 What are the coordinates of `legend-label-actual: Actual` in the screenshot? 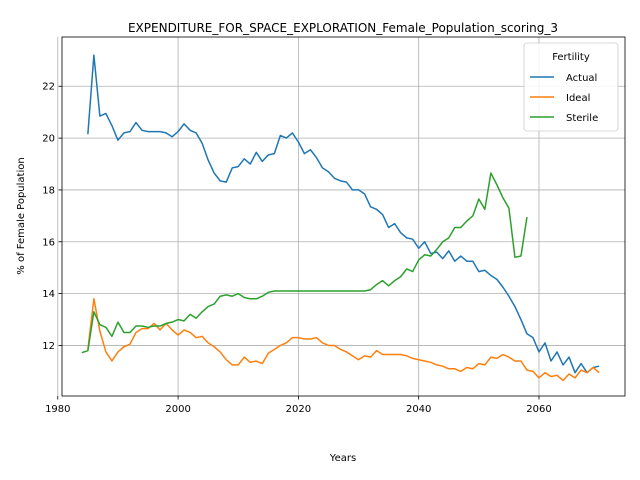 It's located at (581, 78).